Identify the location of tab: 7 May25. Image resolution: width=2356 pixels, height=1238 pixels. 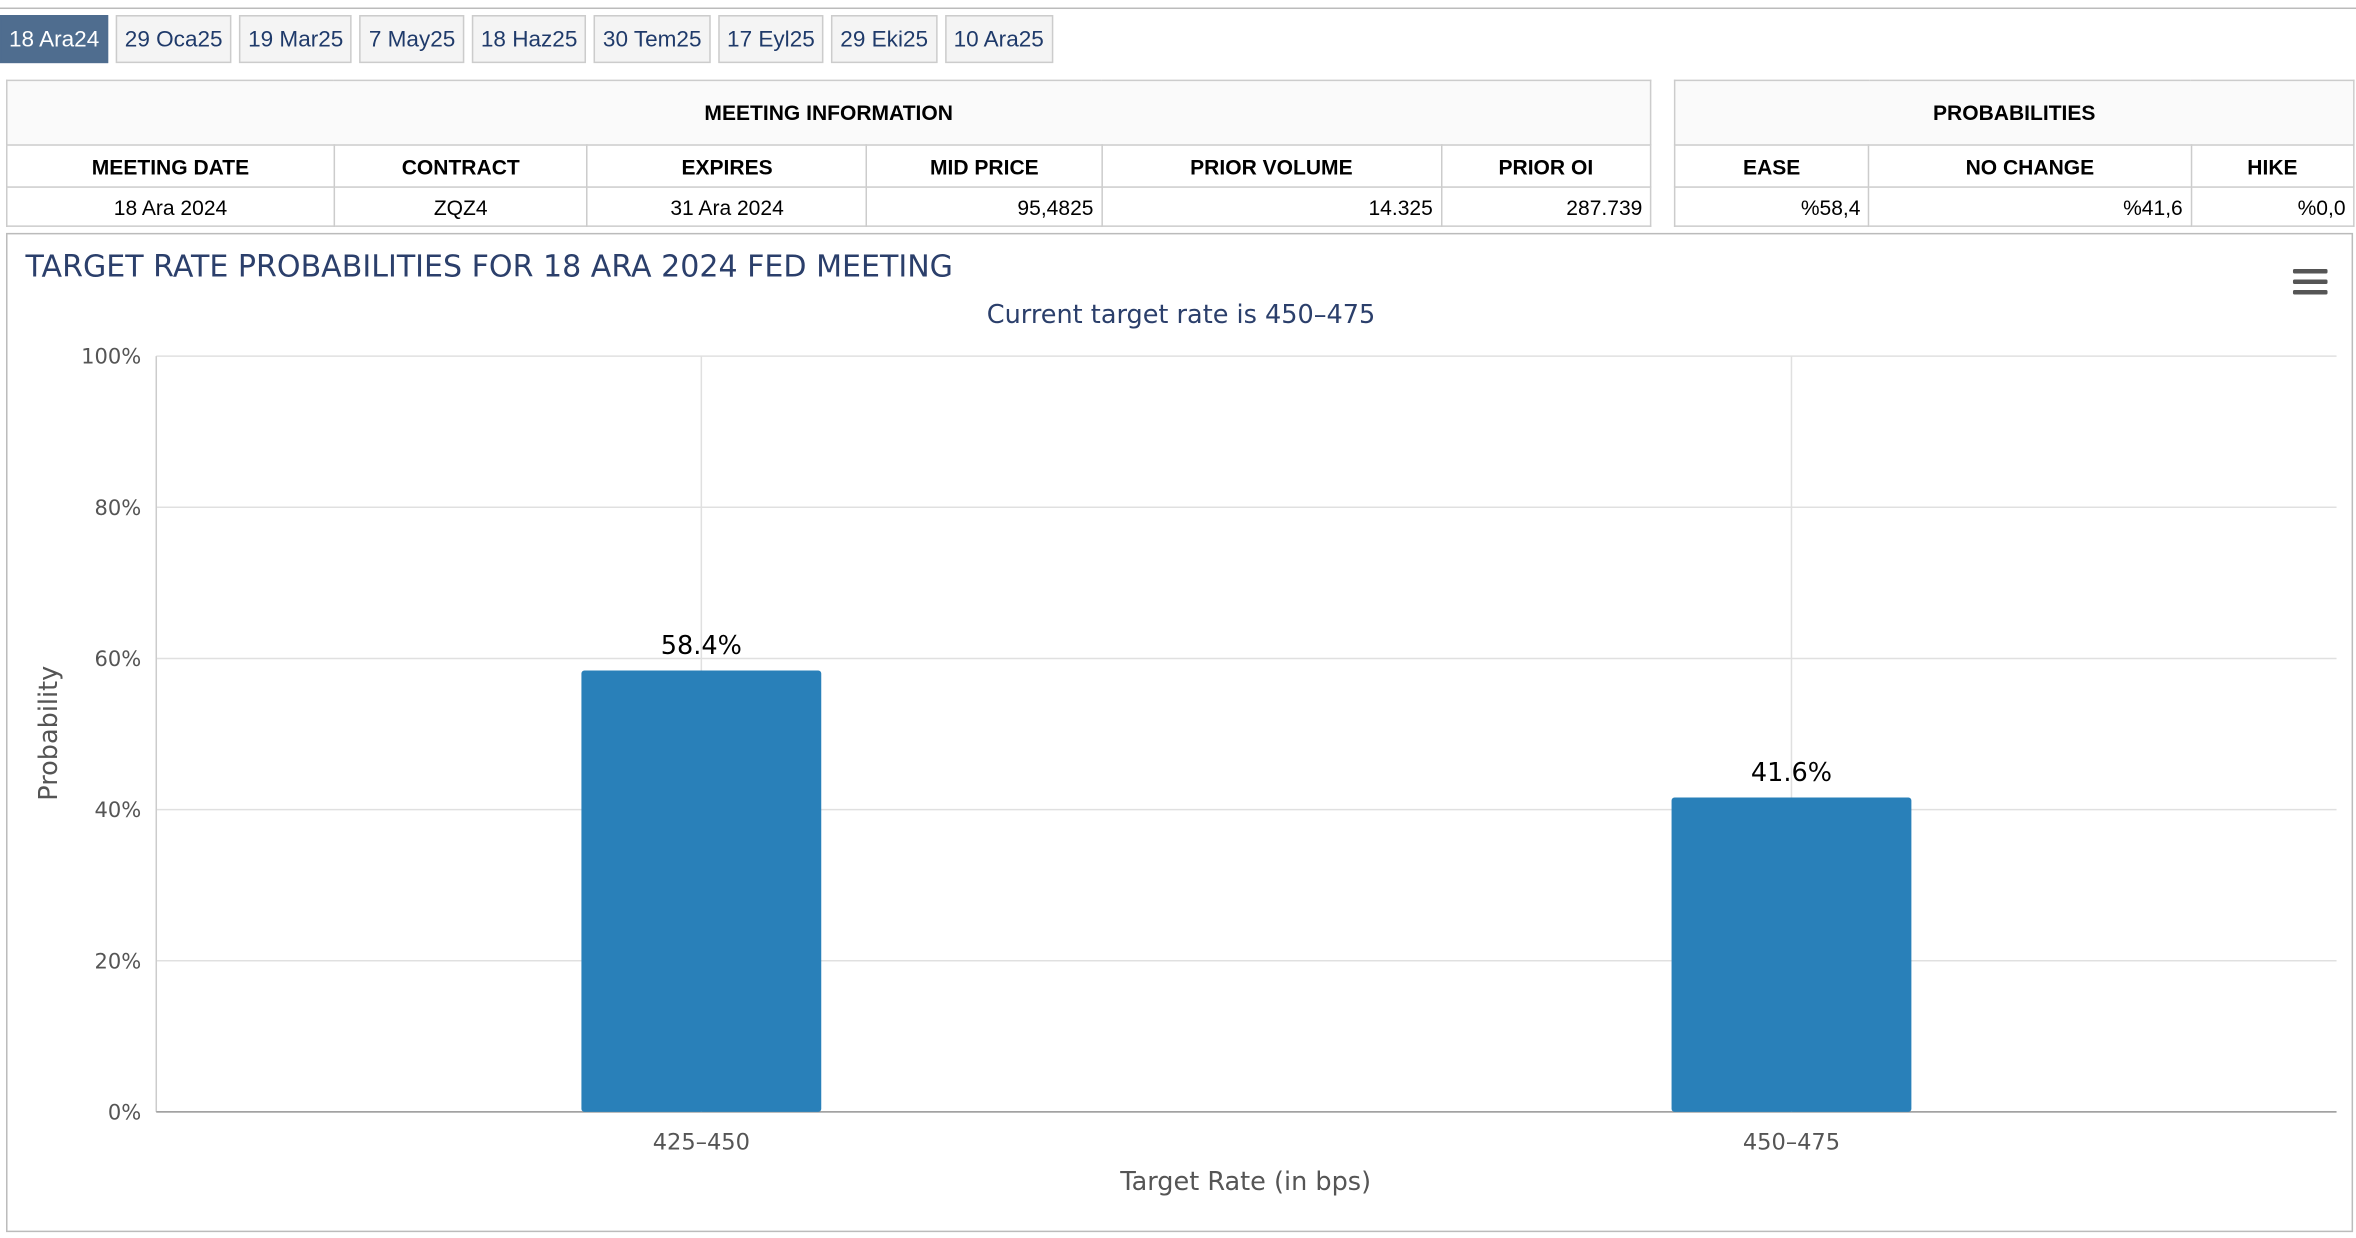
(412, 39).